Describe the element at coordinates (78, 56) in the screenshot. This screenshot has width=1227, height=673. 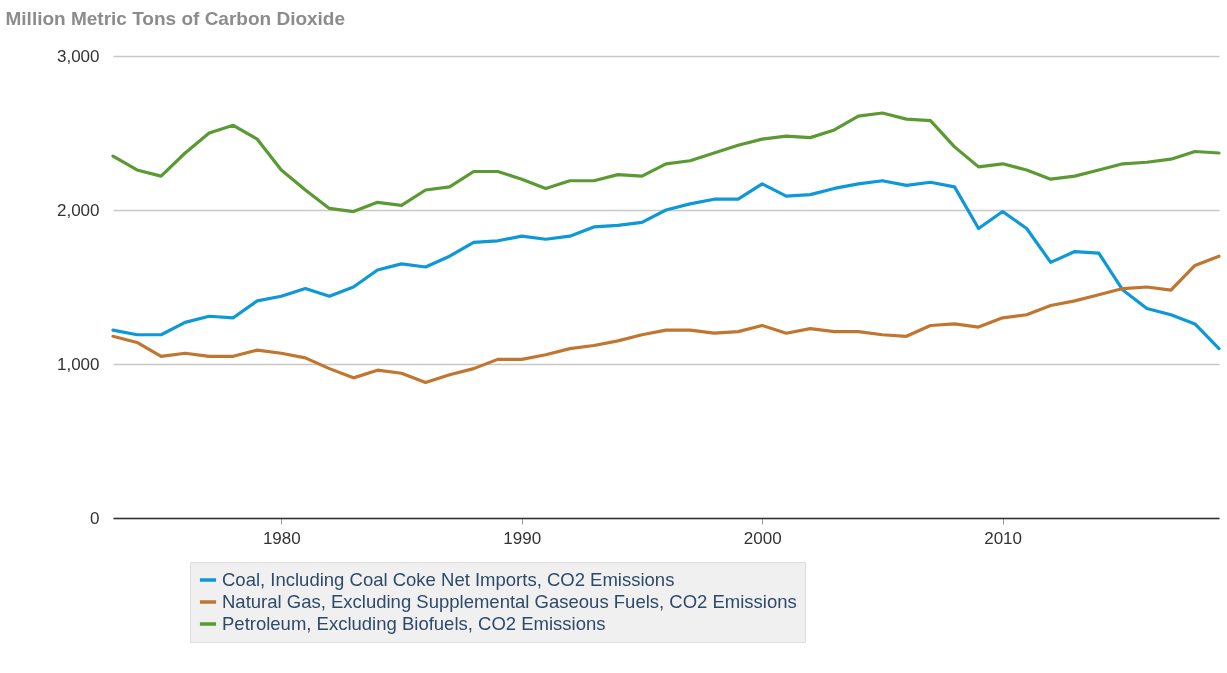
I see `y-tick-label: 3,000` at that location.